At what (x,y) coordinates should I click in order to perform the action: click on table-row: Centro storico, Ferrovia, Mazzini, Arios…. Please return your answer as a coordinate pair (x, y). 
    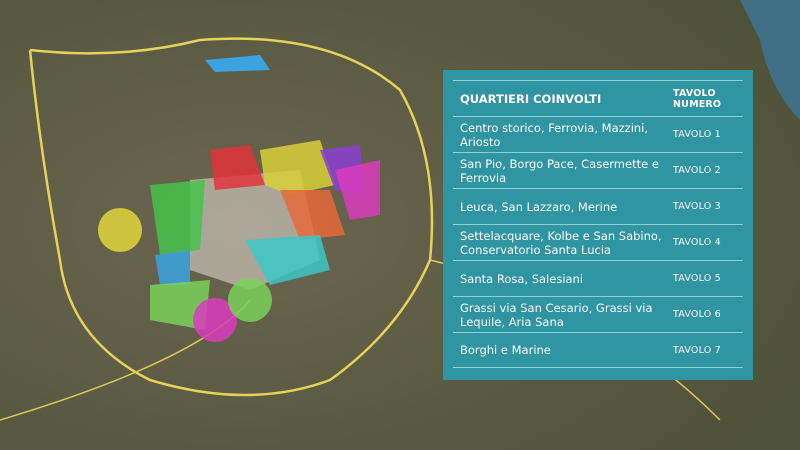
    Looking at the image, I should click on (598, 134).